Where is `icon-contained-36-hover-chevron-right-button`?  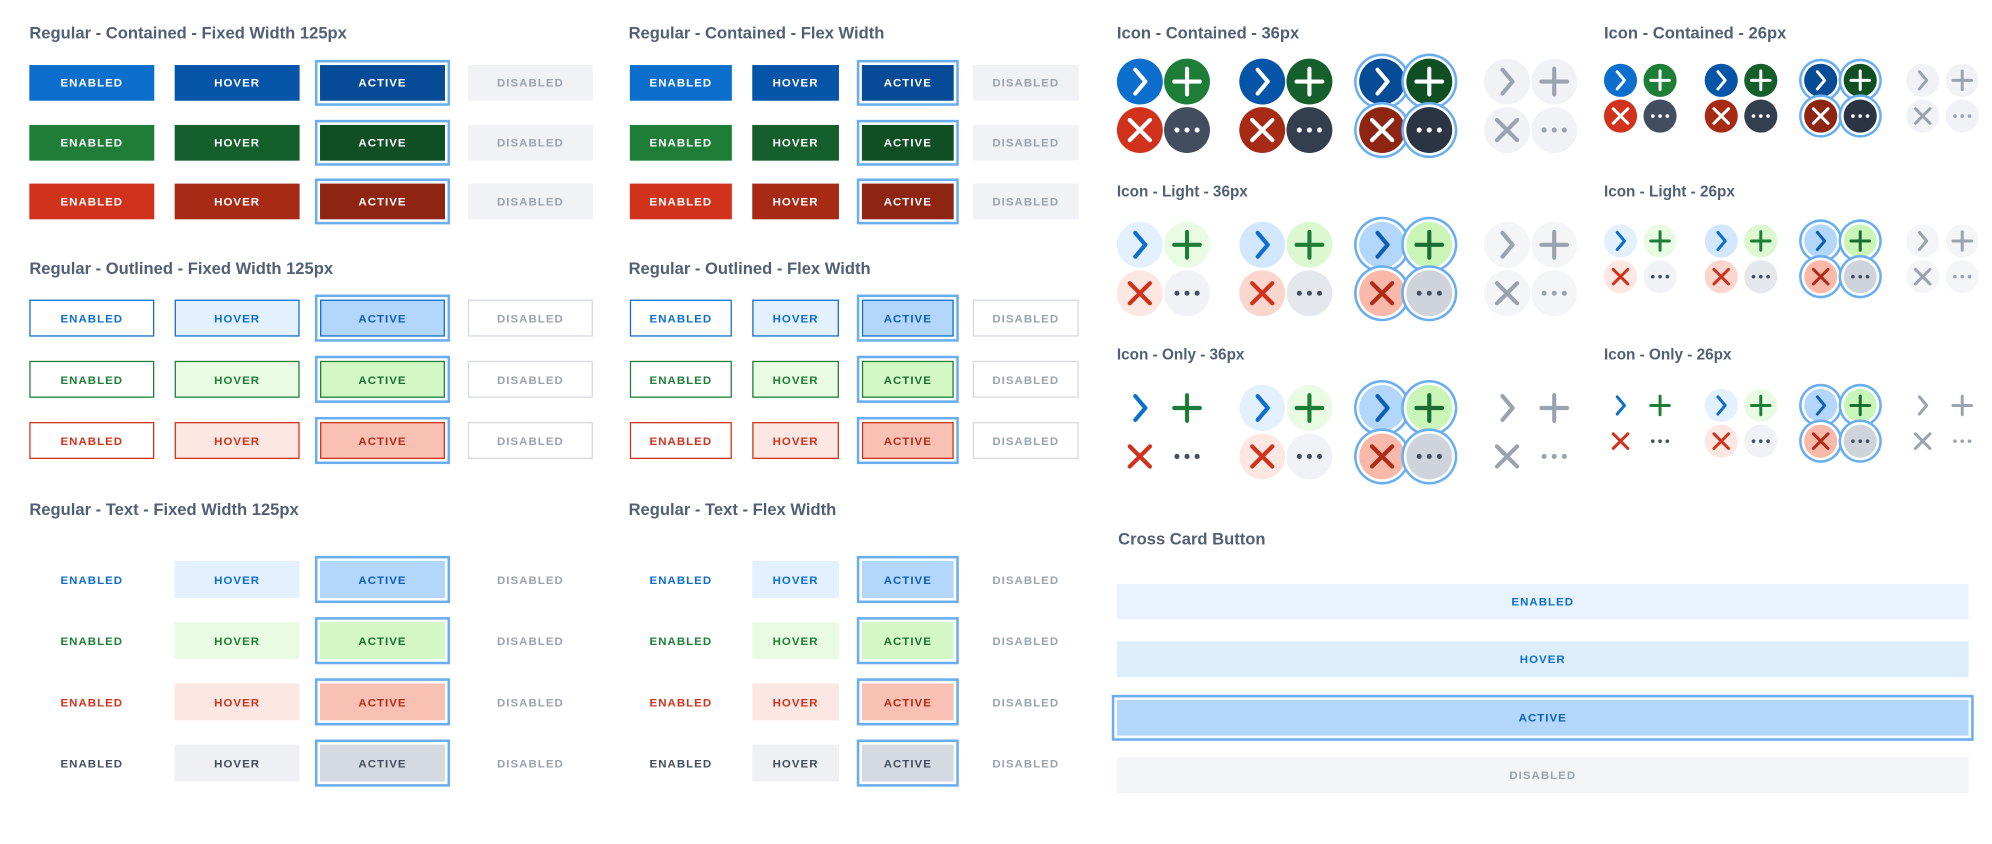
icon-contained-36-hover-chevron-right-button is located at coordinates (1262, 81).